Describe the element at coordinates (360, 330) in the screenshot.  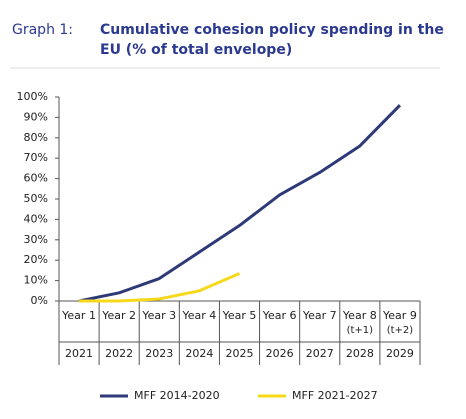
I see `x-tick-sublabel: (t+1)` at that location.